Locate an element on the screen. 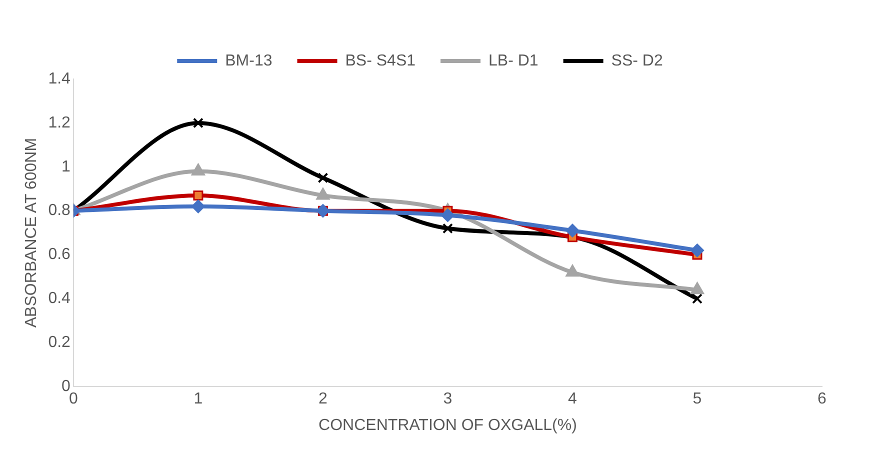  x-tick-label: 2 is located at coordinates (323, 399).